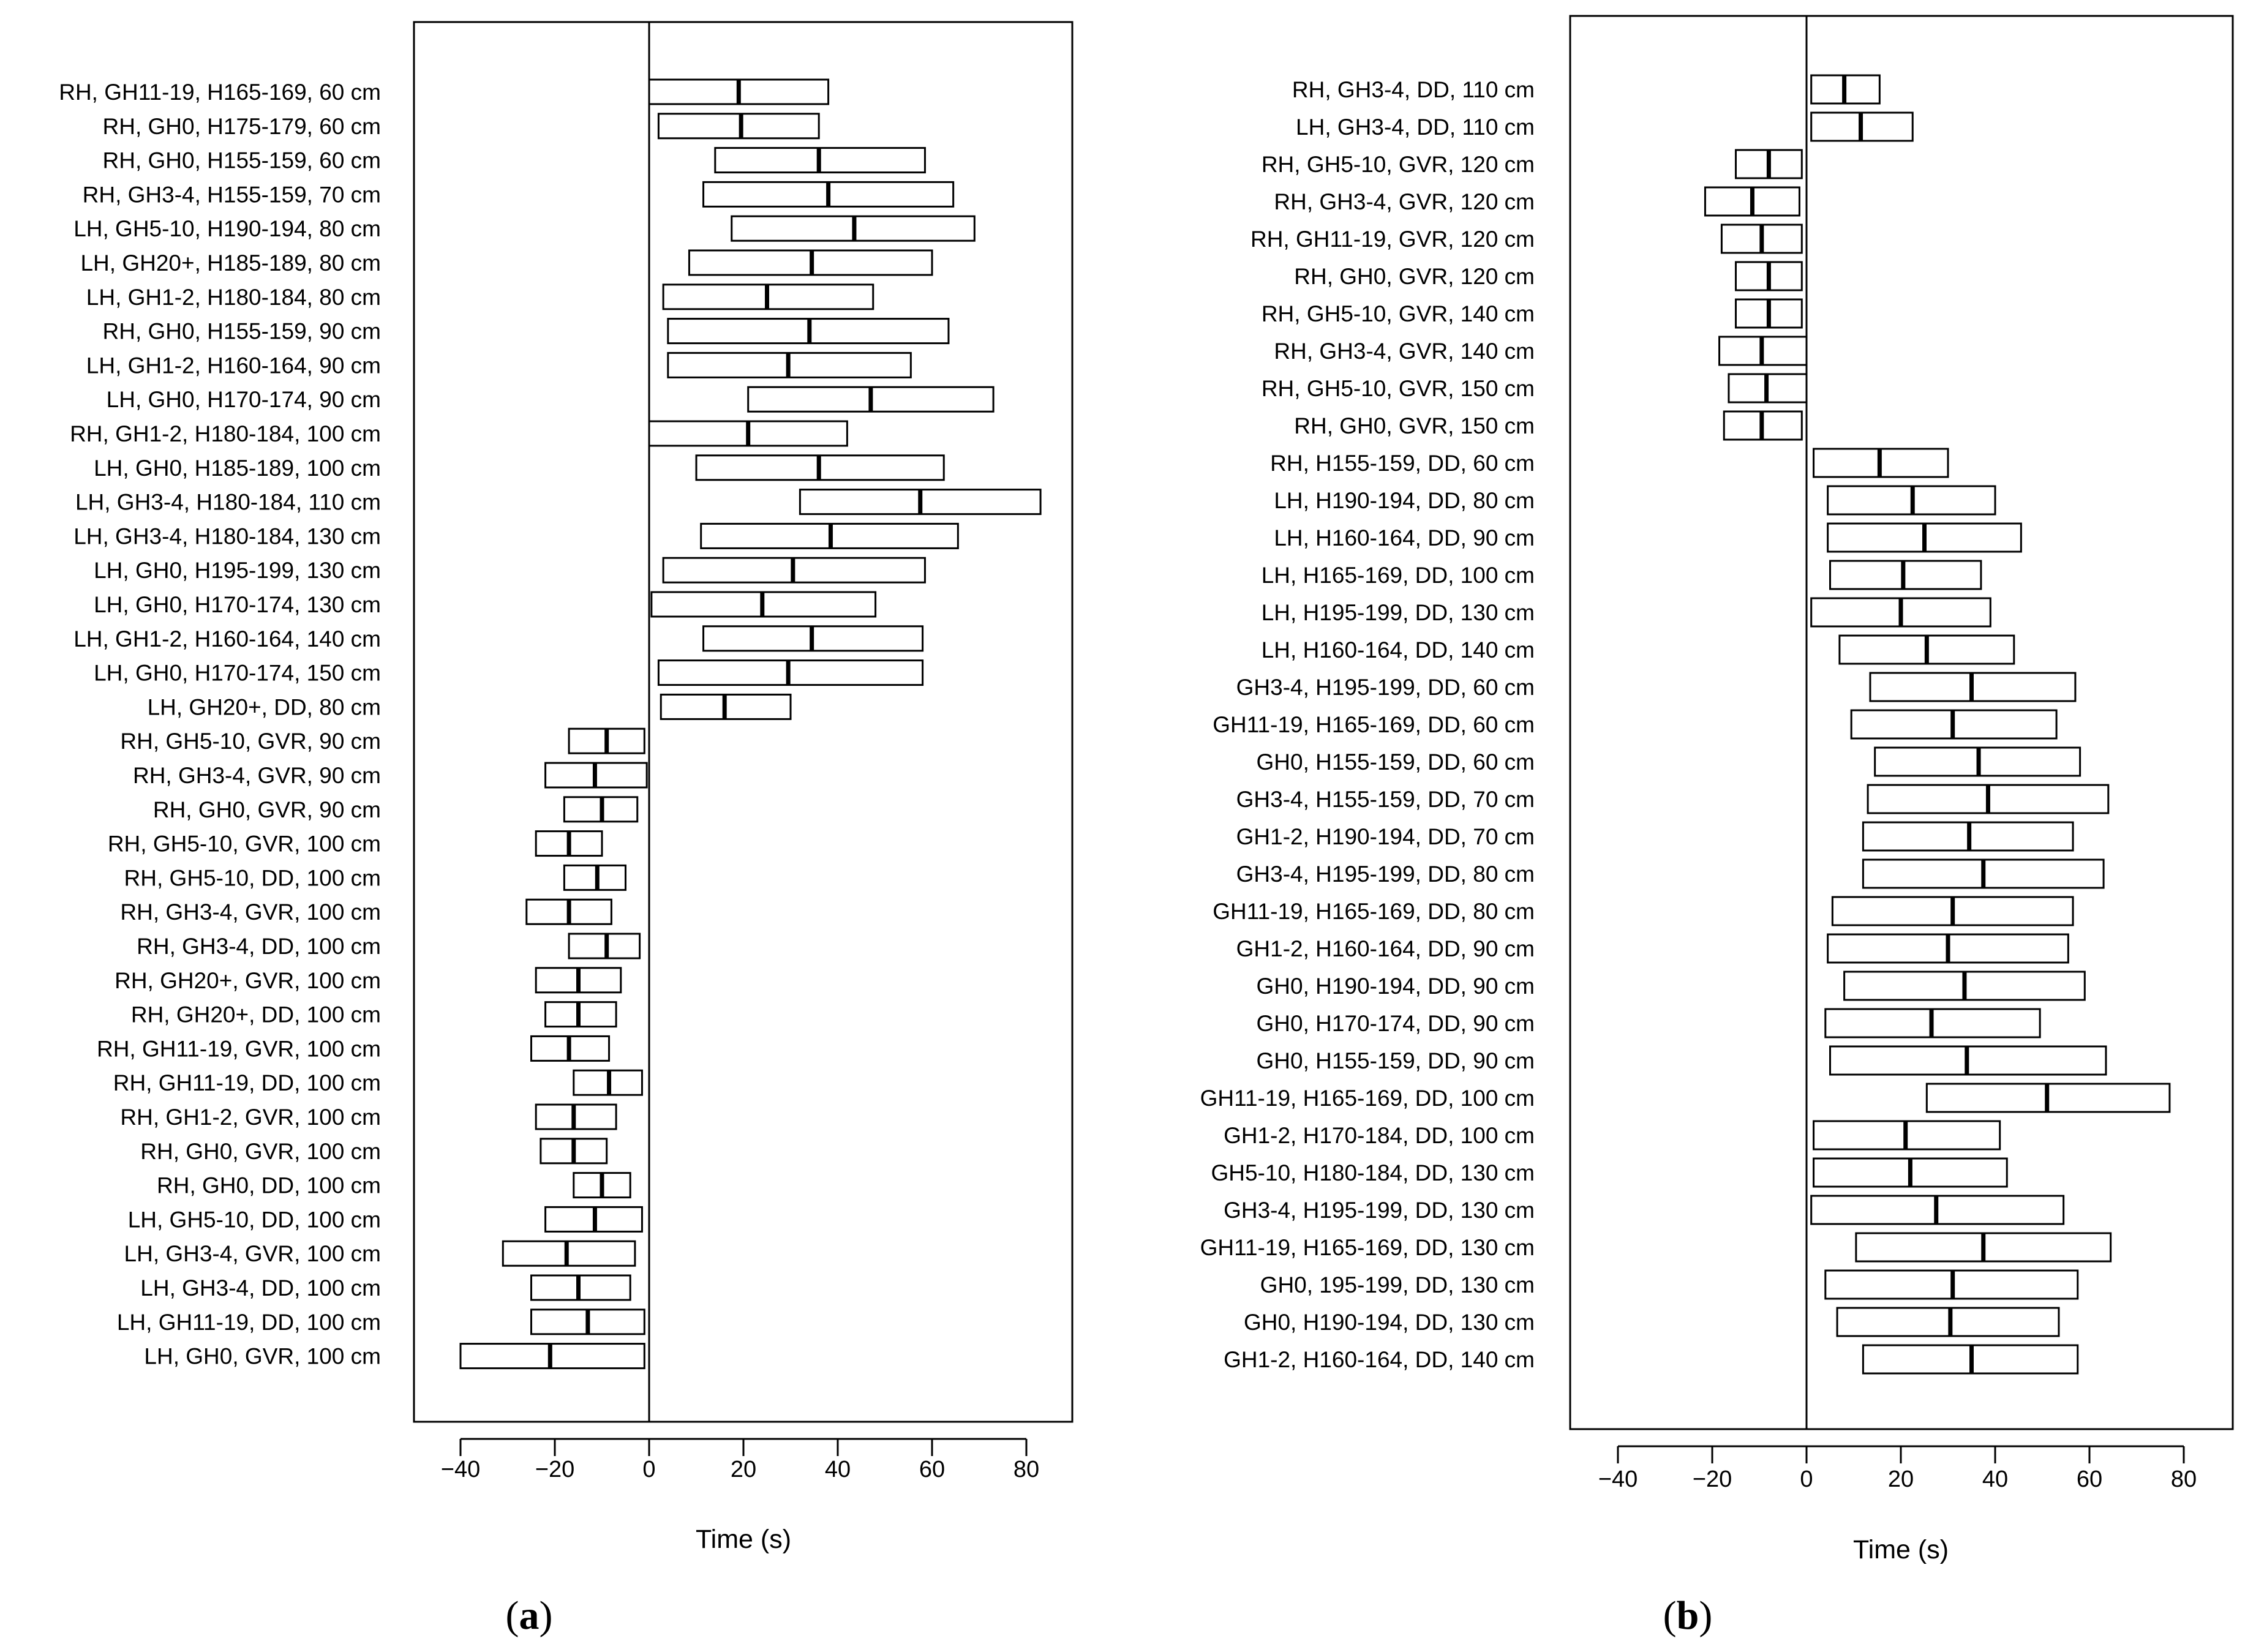  Describe the element at coordinates (1385, 949) in the screenshot. I see `category-label: GH1-2, H160-164, DD, 90 cm` at that location.